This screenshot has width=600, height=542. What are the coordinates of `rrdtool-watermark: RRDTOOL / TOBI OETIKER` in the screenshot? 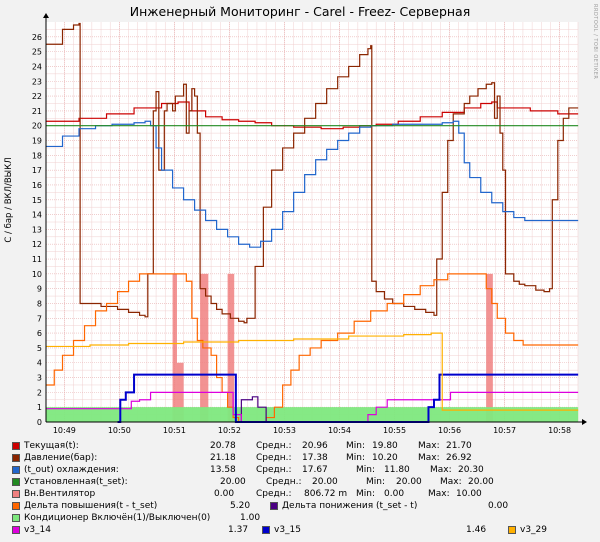 It's located at (595, 42).